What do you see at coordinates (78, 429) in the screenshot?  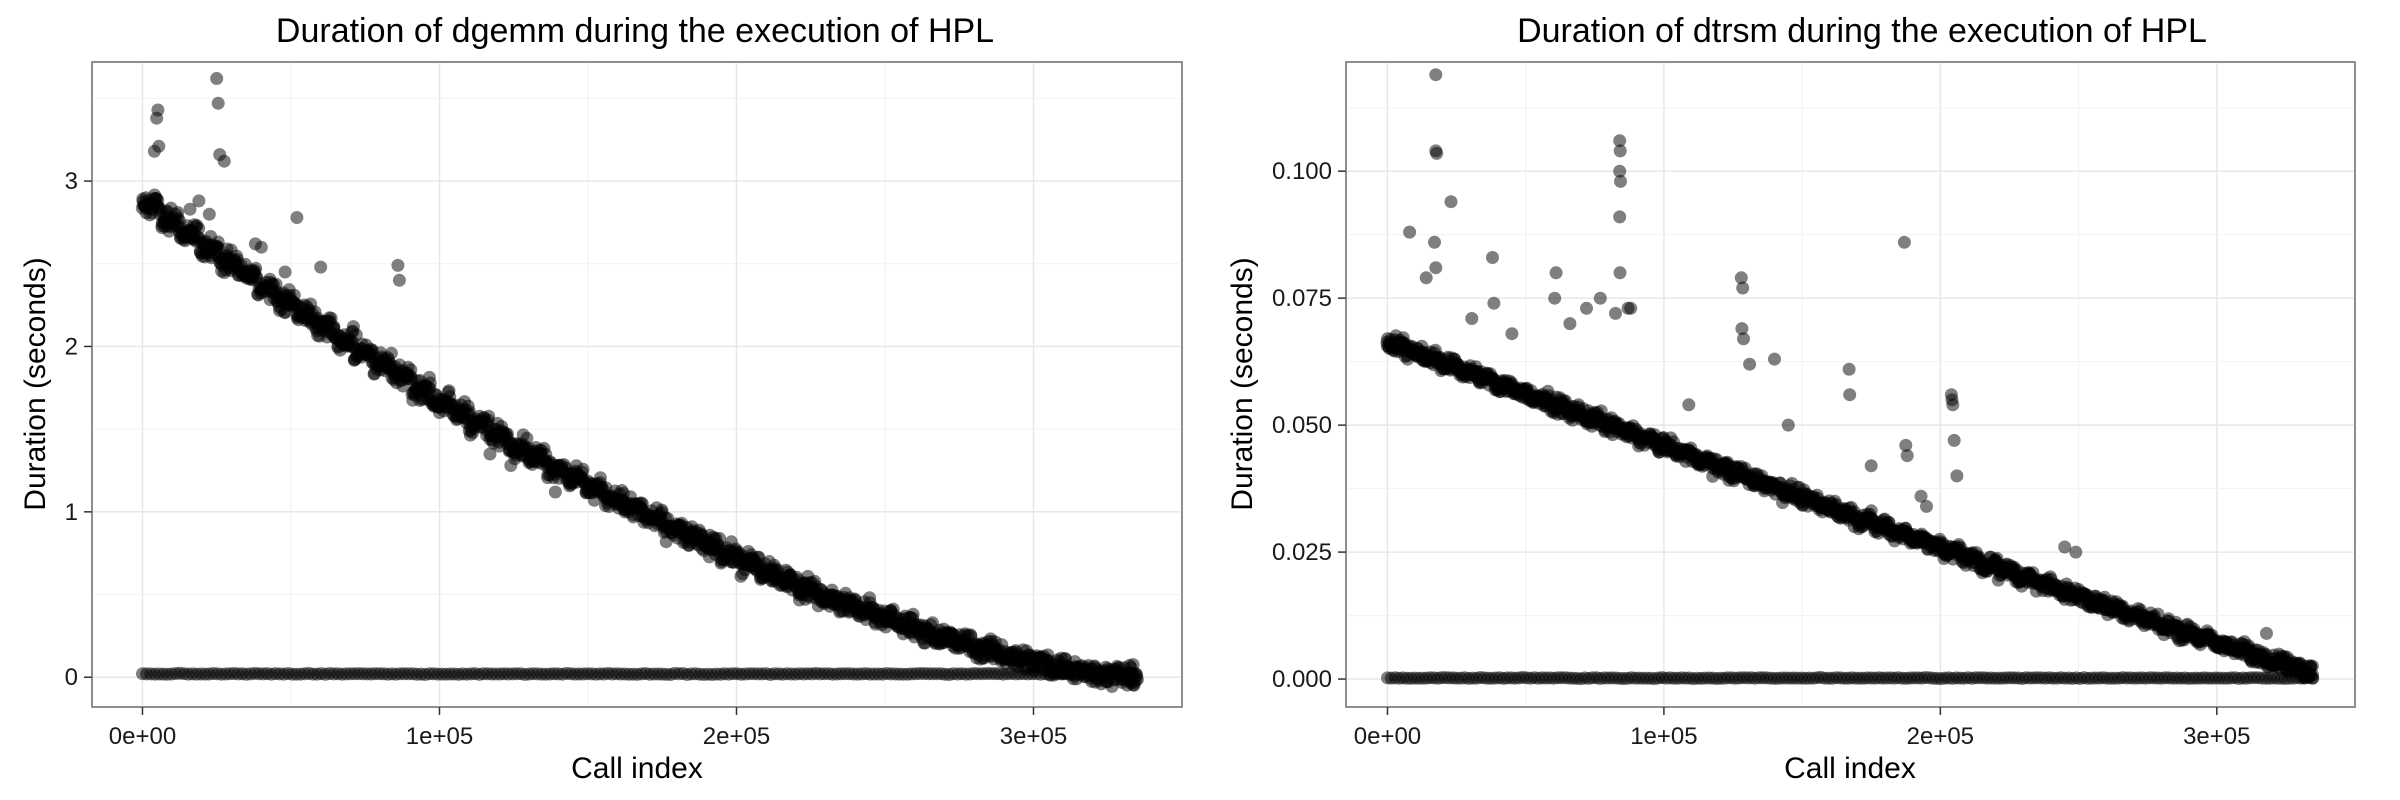 I see `y-axis-ticks: 0 1 2 3` at bounding box center [78, 429].